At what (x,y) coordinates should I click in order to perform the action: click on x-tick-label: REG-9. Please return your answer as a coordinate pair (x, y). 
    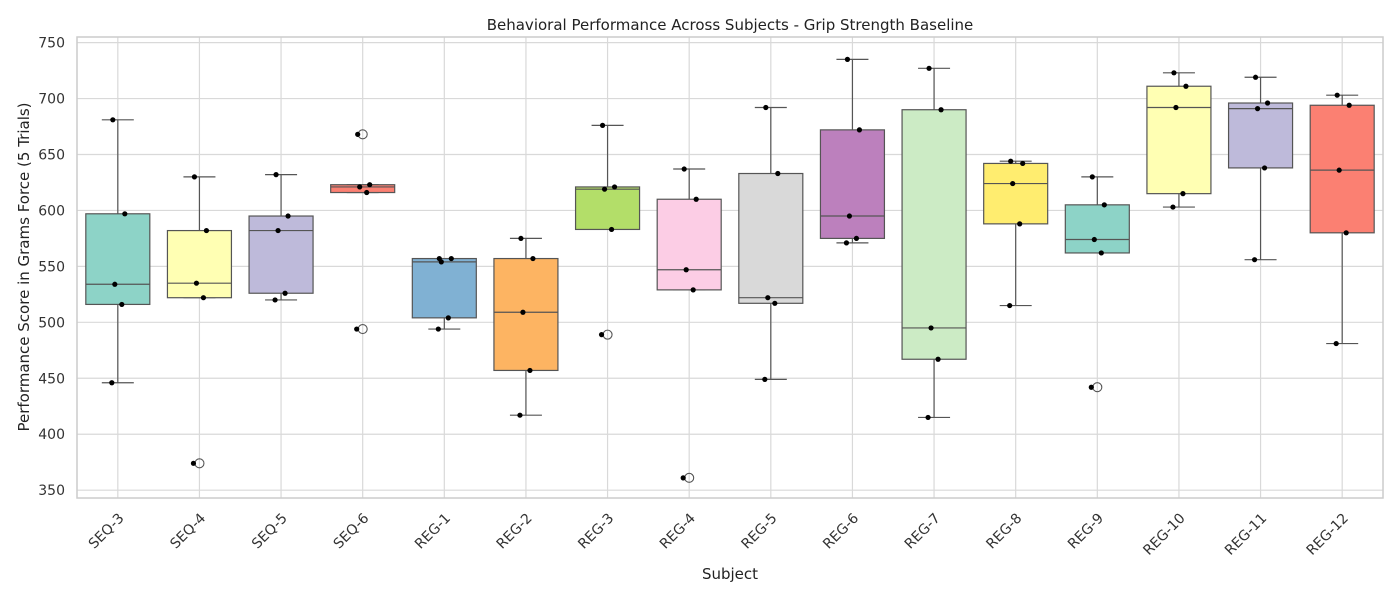
    Looking at the image, I should click on (1086, 531).